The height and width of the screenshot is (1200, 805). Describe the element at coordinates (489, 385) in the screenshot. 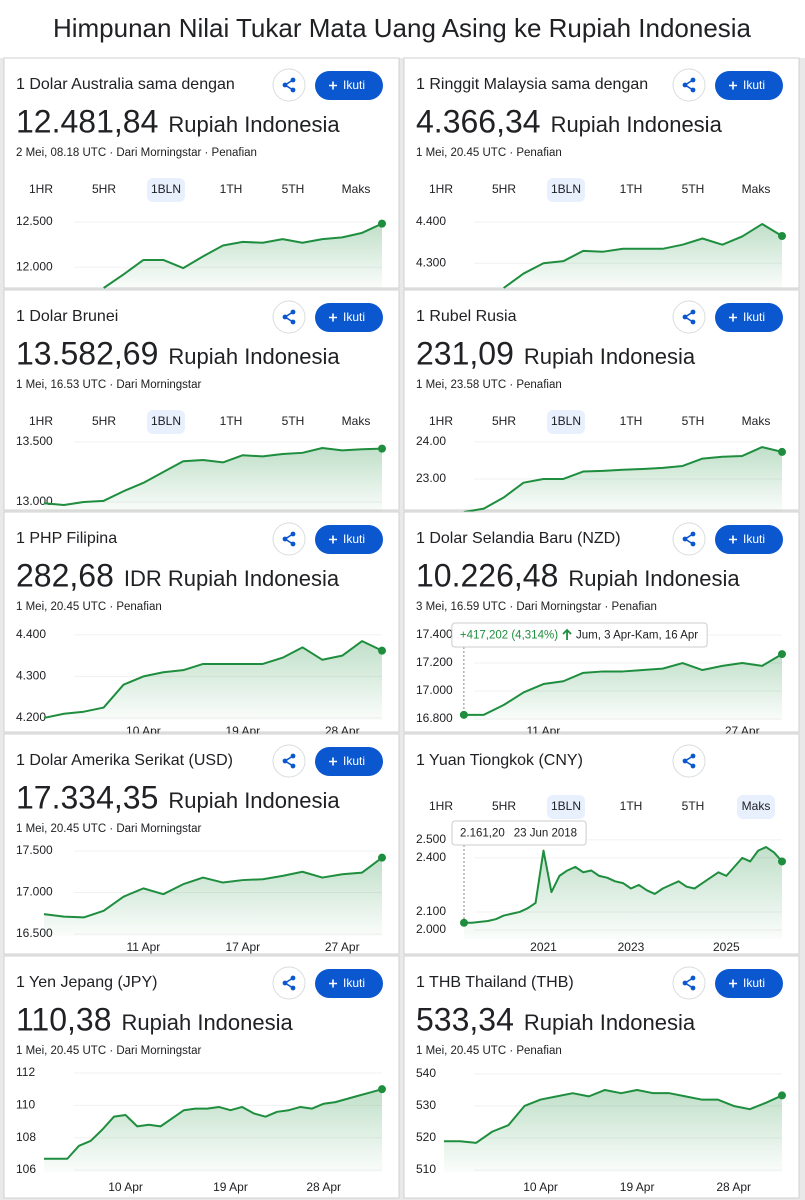

I see `rate-meta: 1 Mei, 23.58 UTC · Penafian` at that location.